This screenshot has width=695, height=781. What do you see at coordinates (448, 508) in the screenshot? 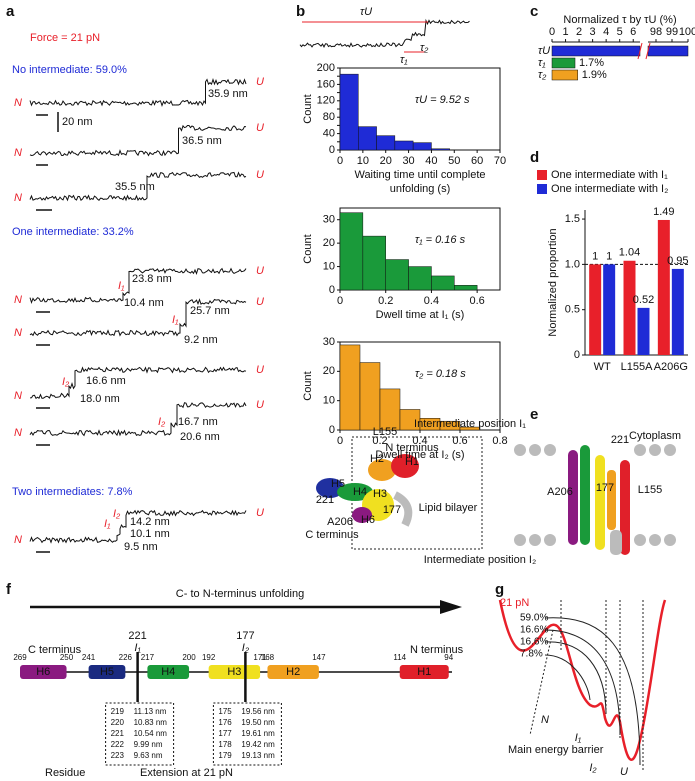
I see `label: Lipid bilayer` at bounding box center [448, 508].